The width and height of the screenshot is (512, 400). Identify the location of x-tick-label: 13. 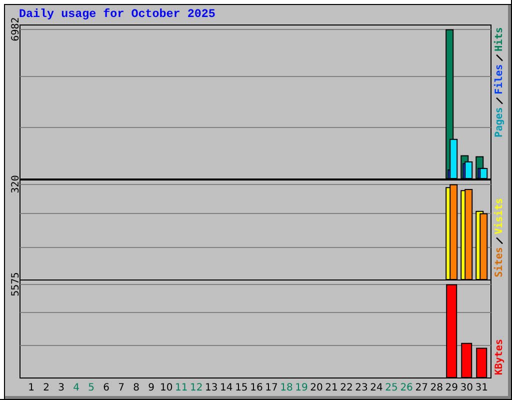
(211, 388).